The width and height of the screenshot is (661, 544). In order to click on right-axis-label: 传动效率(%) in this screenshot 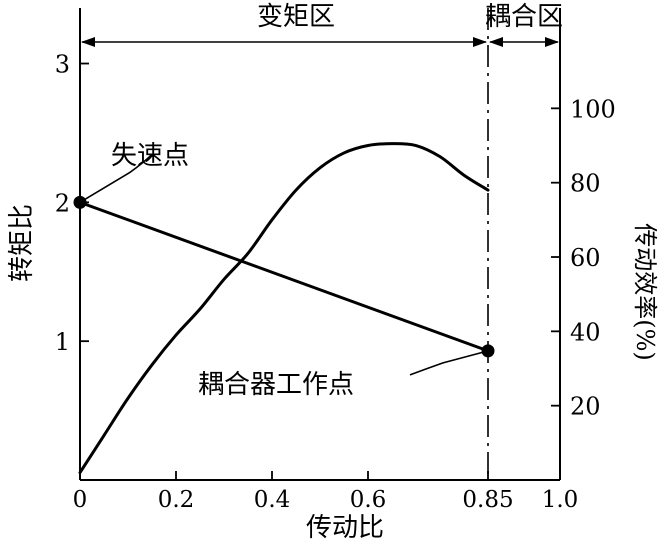, I will do `click(645, 292)`.